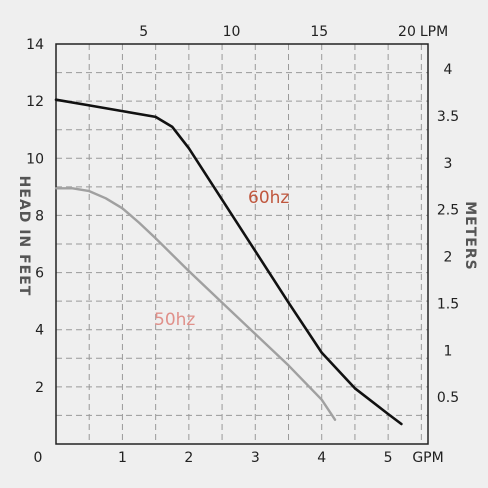  What do you see at coordinates (255, 458) in the screenshot?
I see `x-tick-label: 3` at bounding box center [255, 458].